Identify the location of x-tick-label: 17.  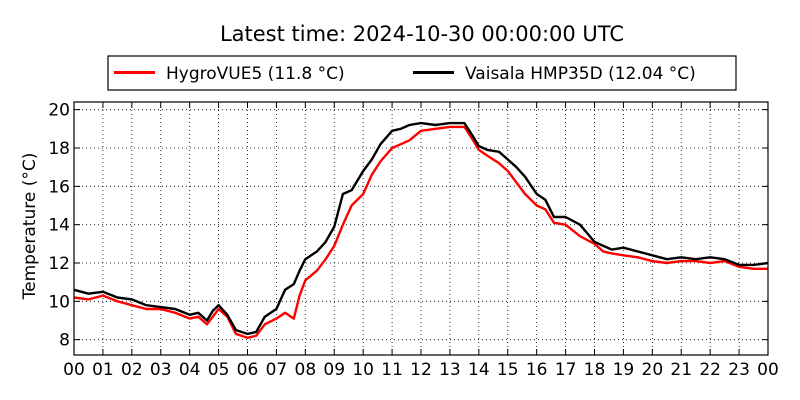
(566, 370).